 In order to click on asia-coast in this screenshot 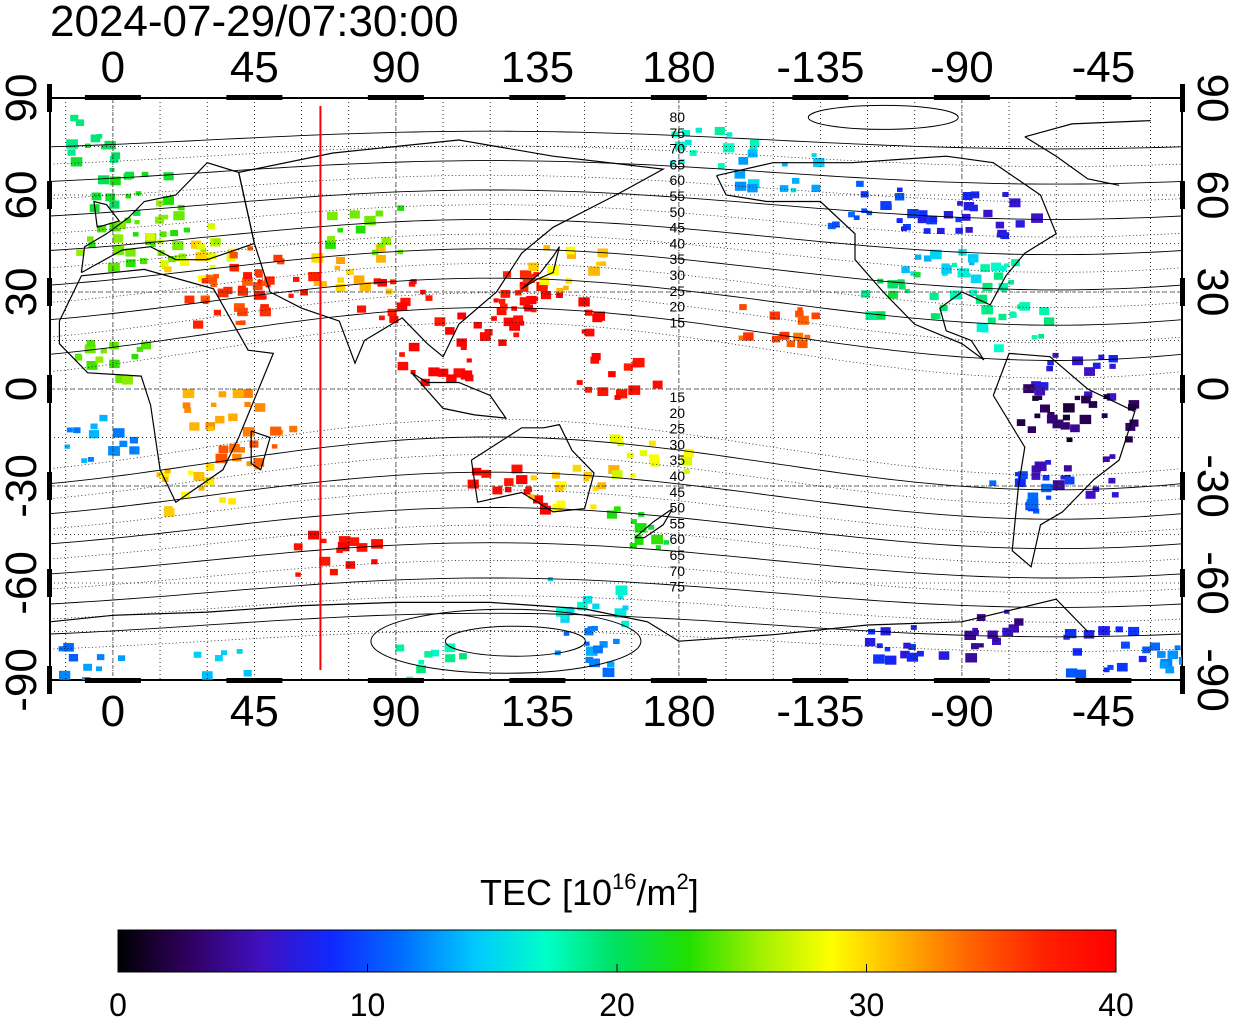, I will do `click(452, 252)`.